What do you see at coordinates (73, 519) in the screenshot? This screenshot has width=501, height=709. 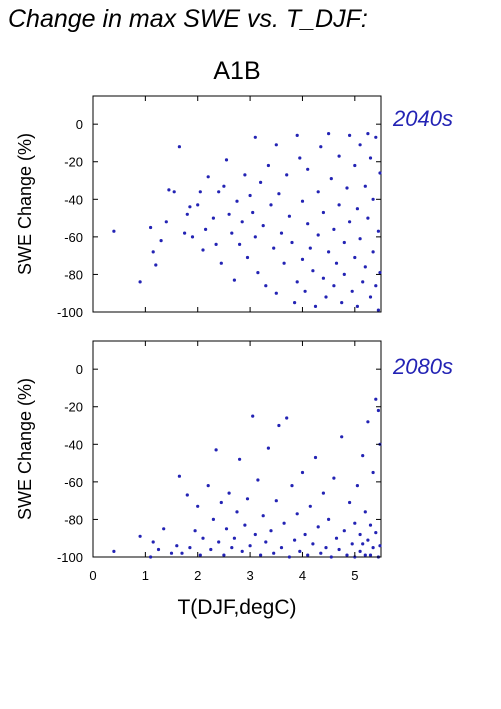 I see `y-tick-label: -80` at bounding box center [73, 519].